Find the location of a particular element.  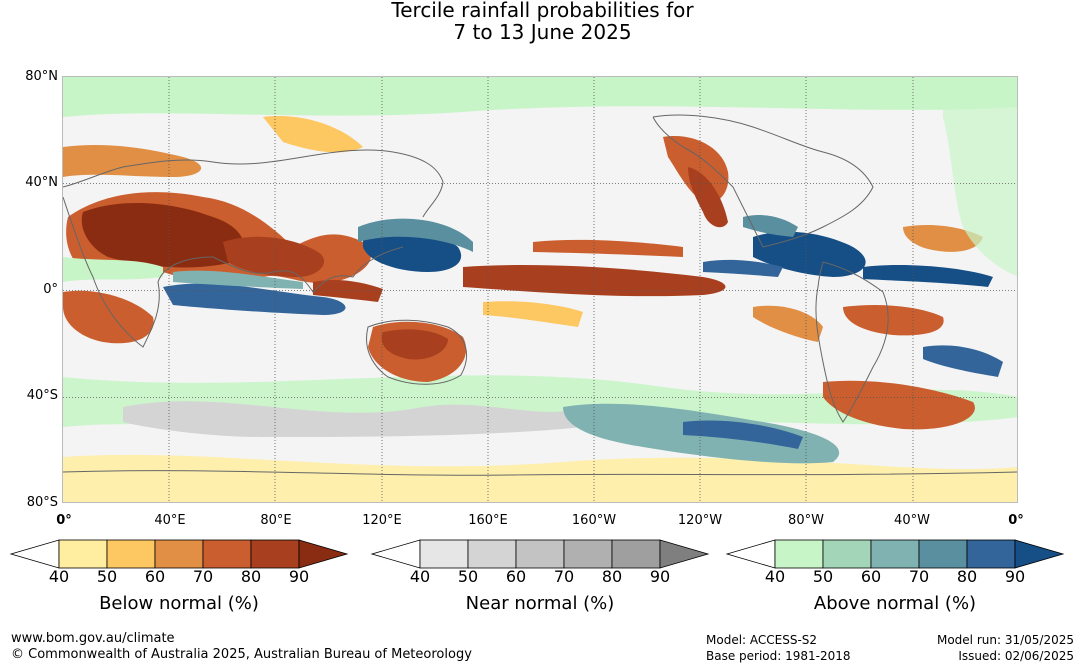

legend-near-tick-50: 50 is located at coordinates (468, 576).